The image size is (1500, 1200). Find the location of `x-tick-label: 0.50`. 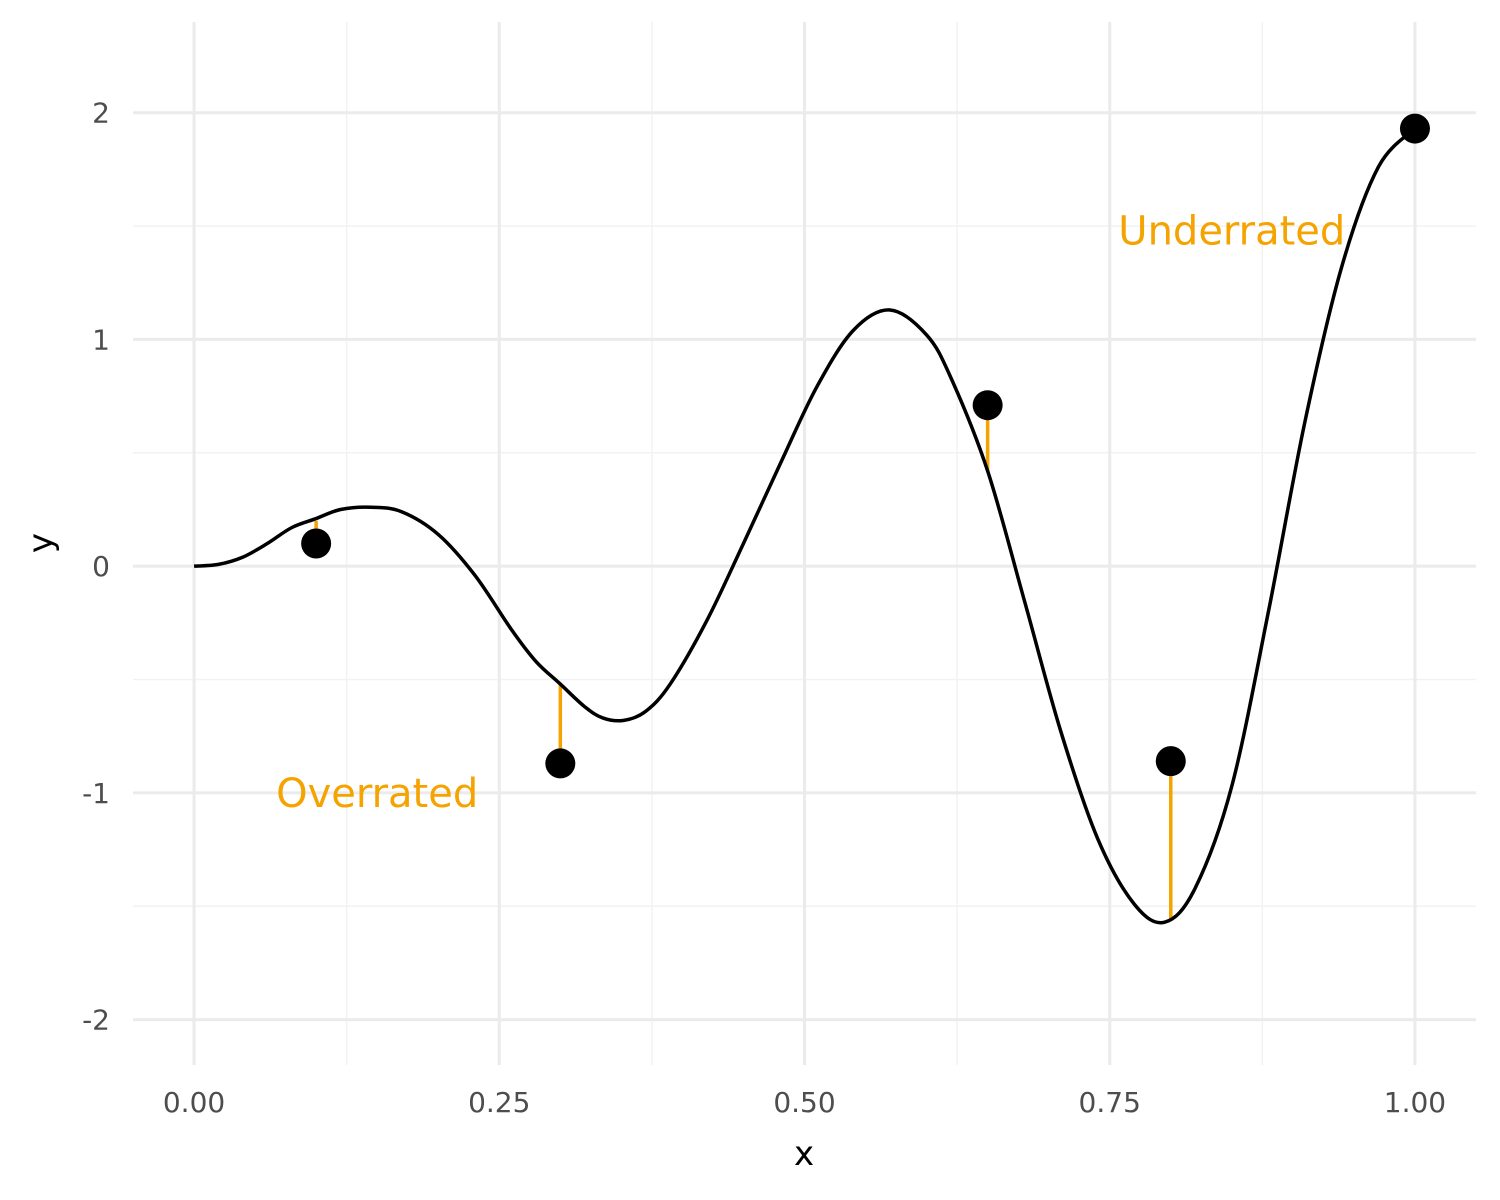

x-tick-label: 0.50 is located at coordinates (804, 1102).